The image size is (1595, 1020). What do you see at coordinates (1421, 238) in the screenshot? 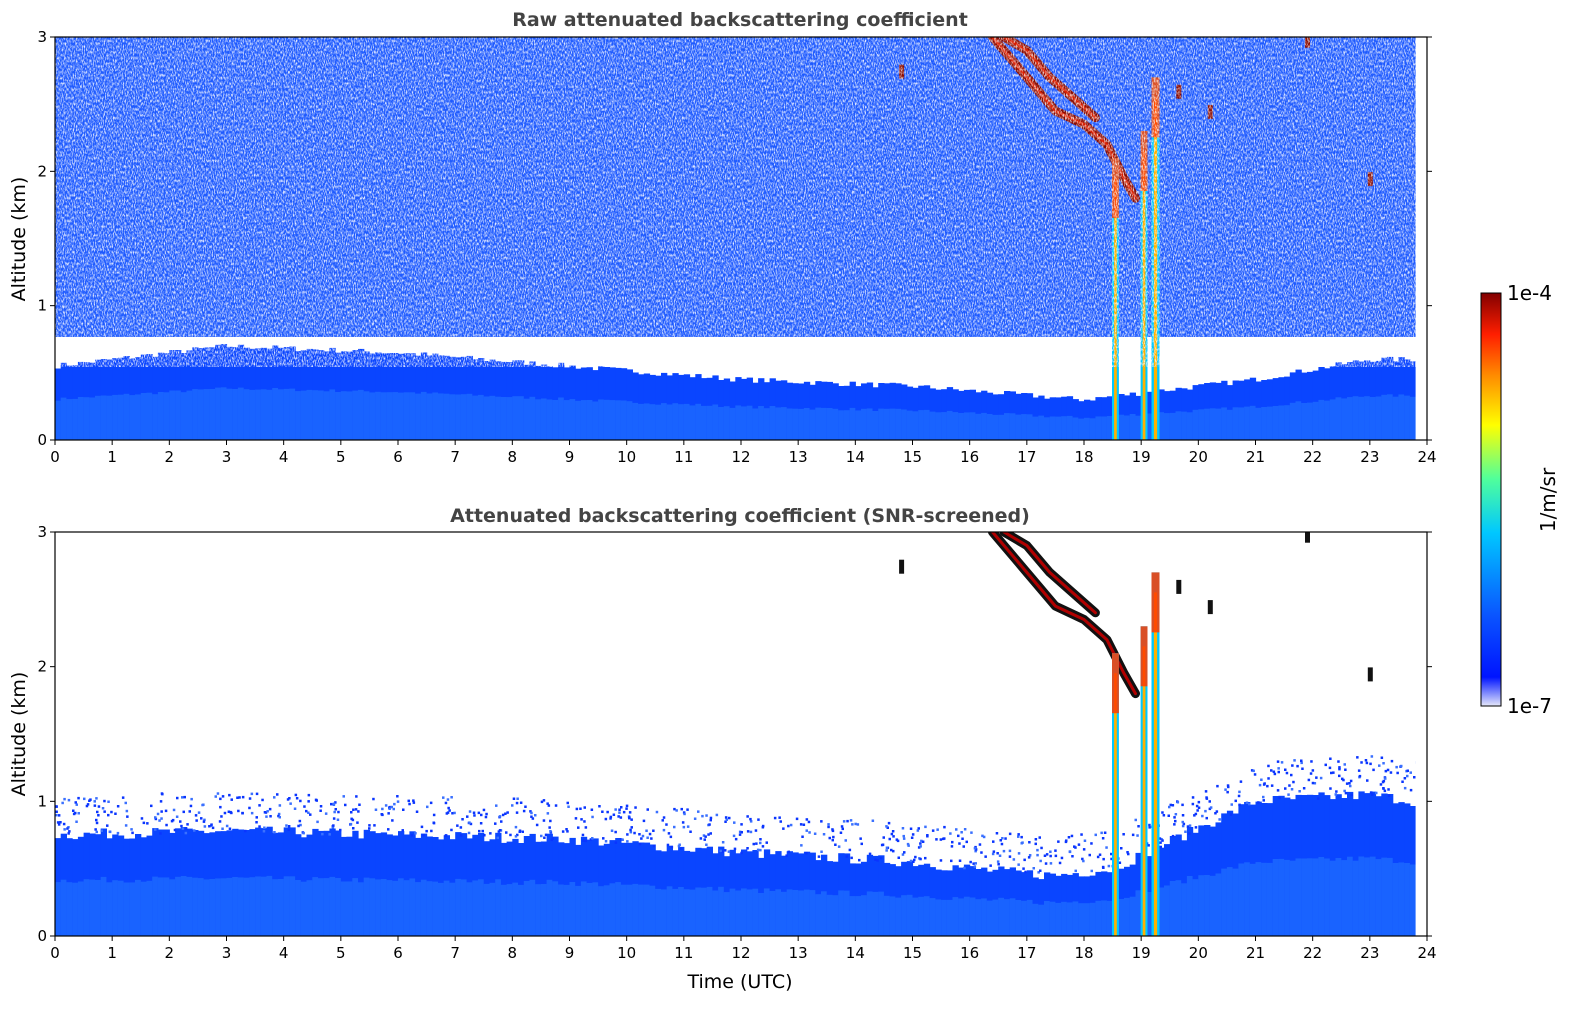
I see `no-data-region` at bounding box center [1421, 238].